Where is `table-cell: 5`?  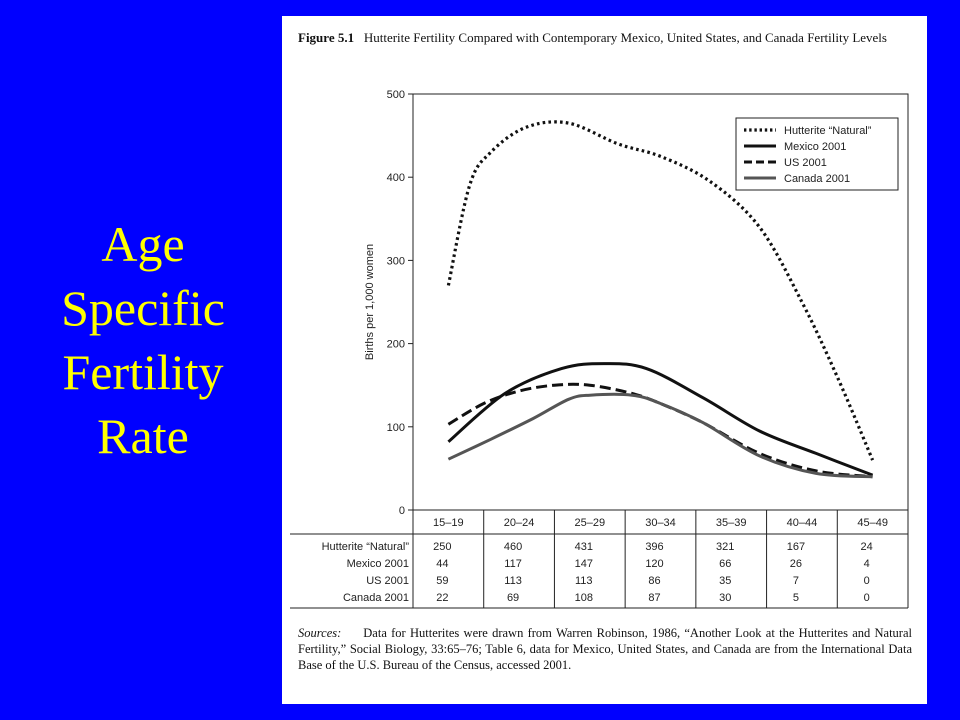
table-cell: 5 is located at coordinates (796, 598).